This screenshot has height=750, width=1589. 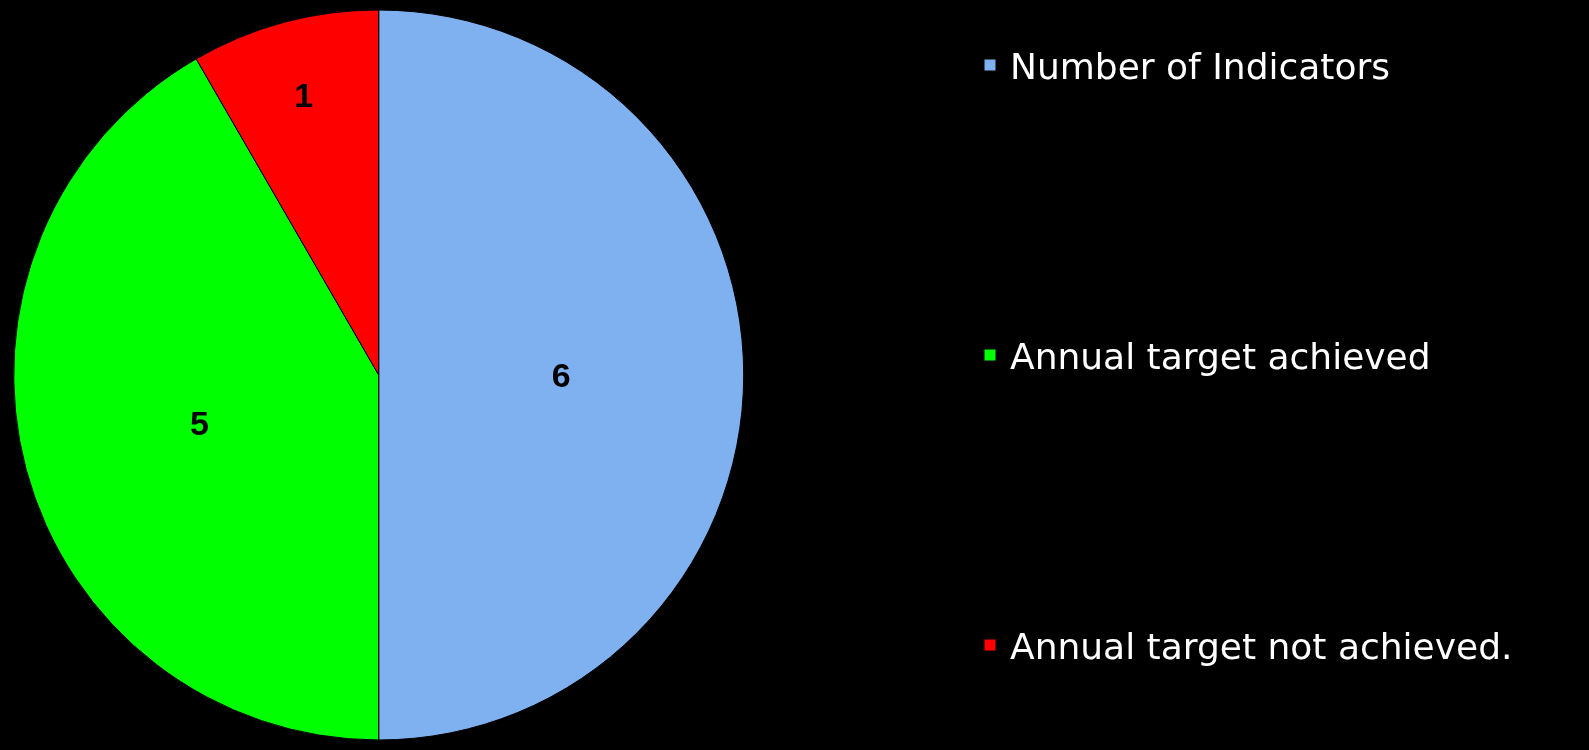 What do you see at coordinates (561, 375) in the screenshot?
I see `data-label: 6` at bounding box center [561, 375].